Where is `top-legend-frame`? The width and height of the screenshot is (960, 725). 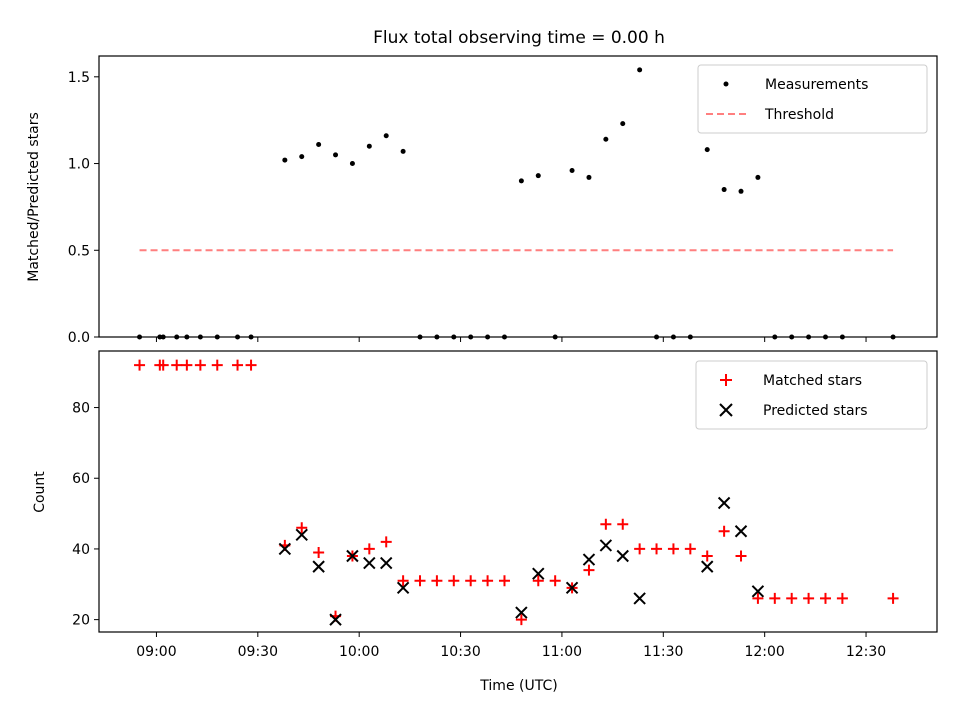 top-legend-frame is located at coordinates (812, 99).